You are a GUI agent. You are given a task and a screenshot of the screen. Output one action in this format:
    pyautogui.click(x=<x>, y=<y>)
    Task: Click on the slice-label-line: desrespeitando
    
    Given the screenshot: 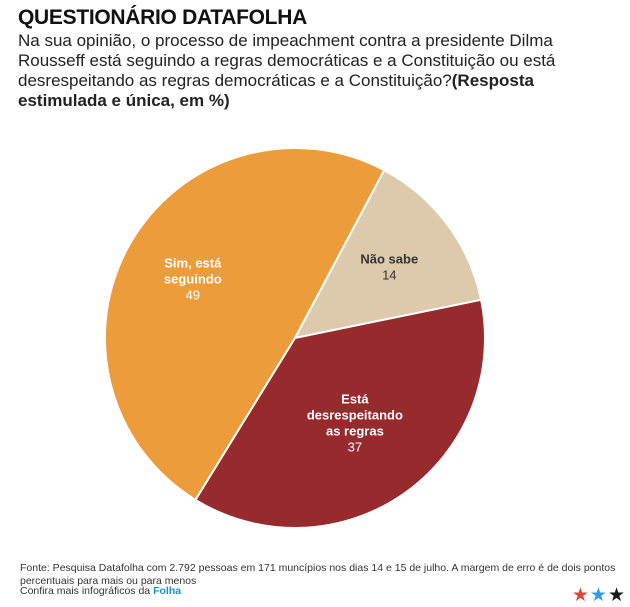 What is the action you would take?
    pyautogui.click(x=355, y=415)
    